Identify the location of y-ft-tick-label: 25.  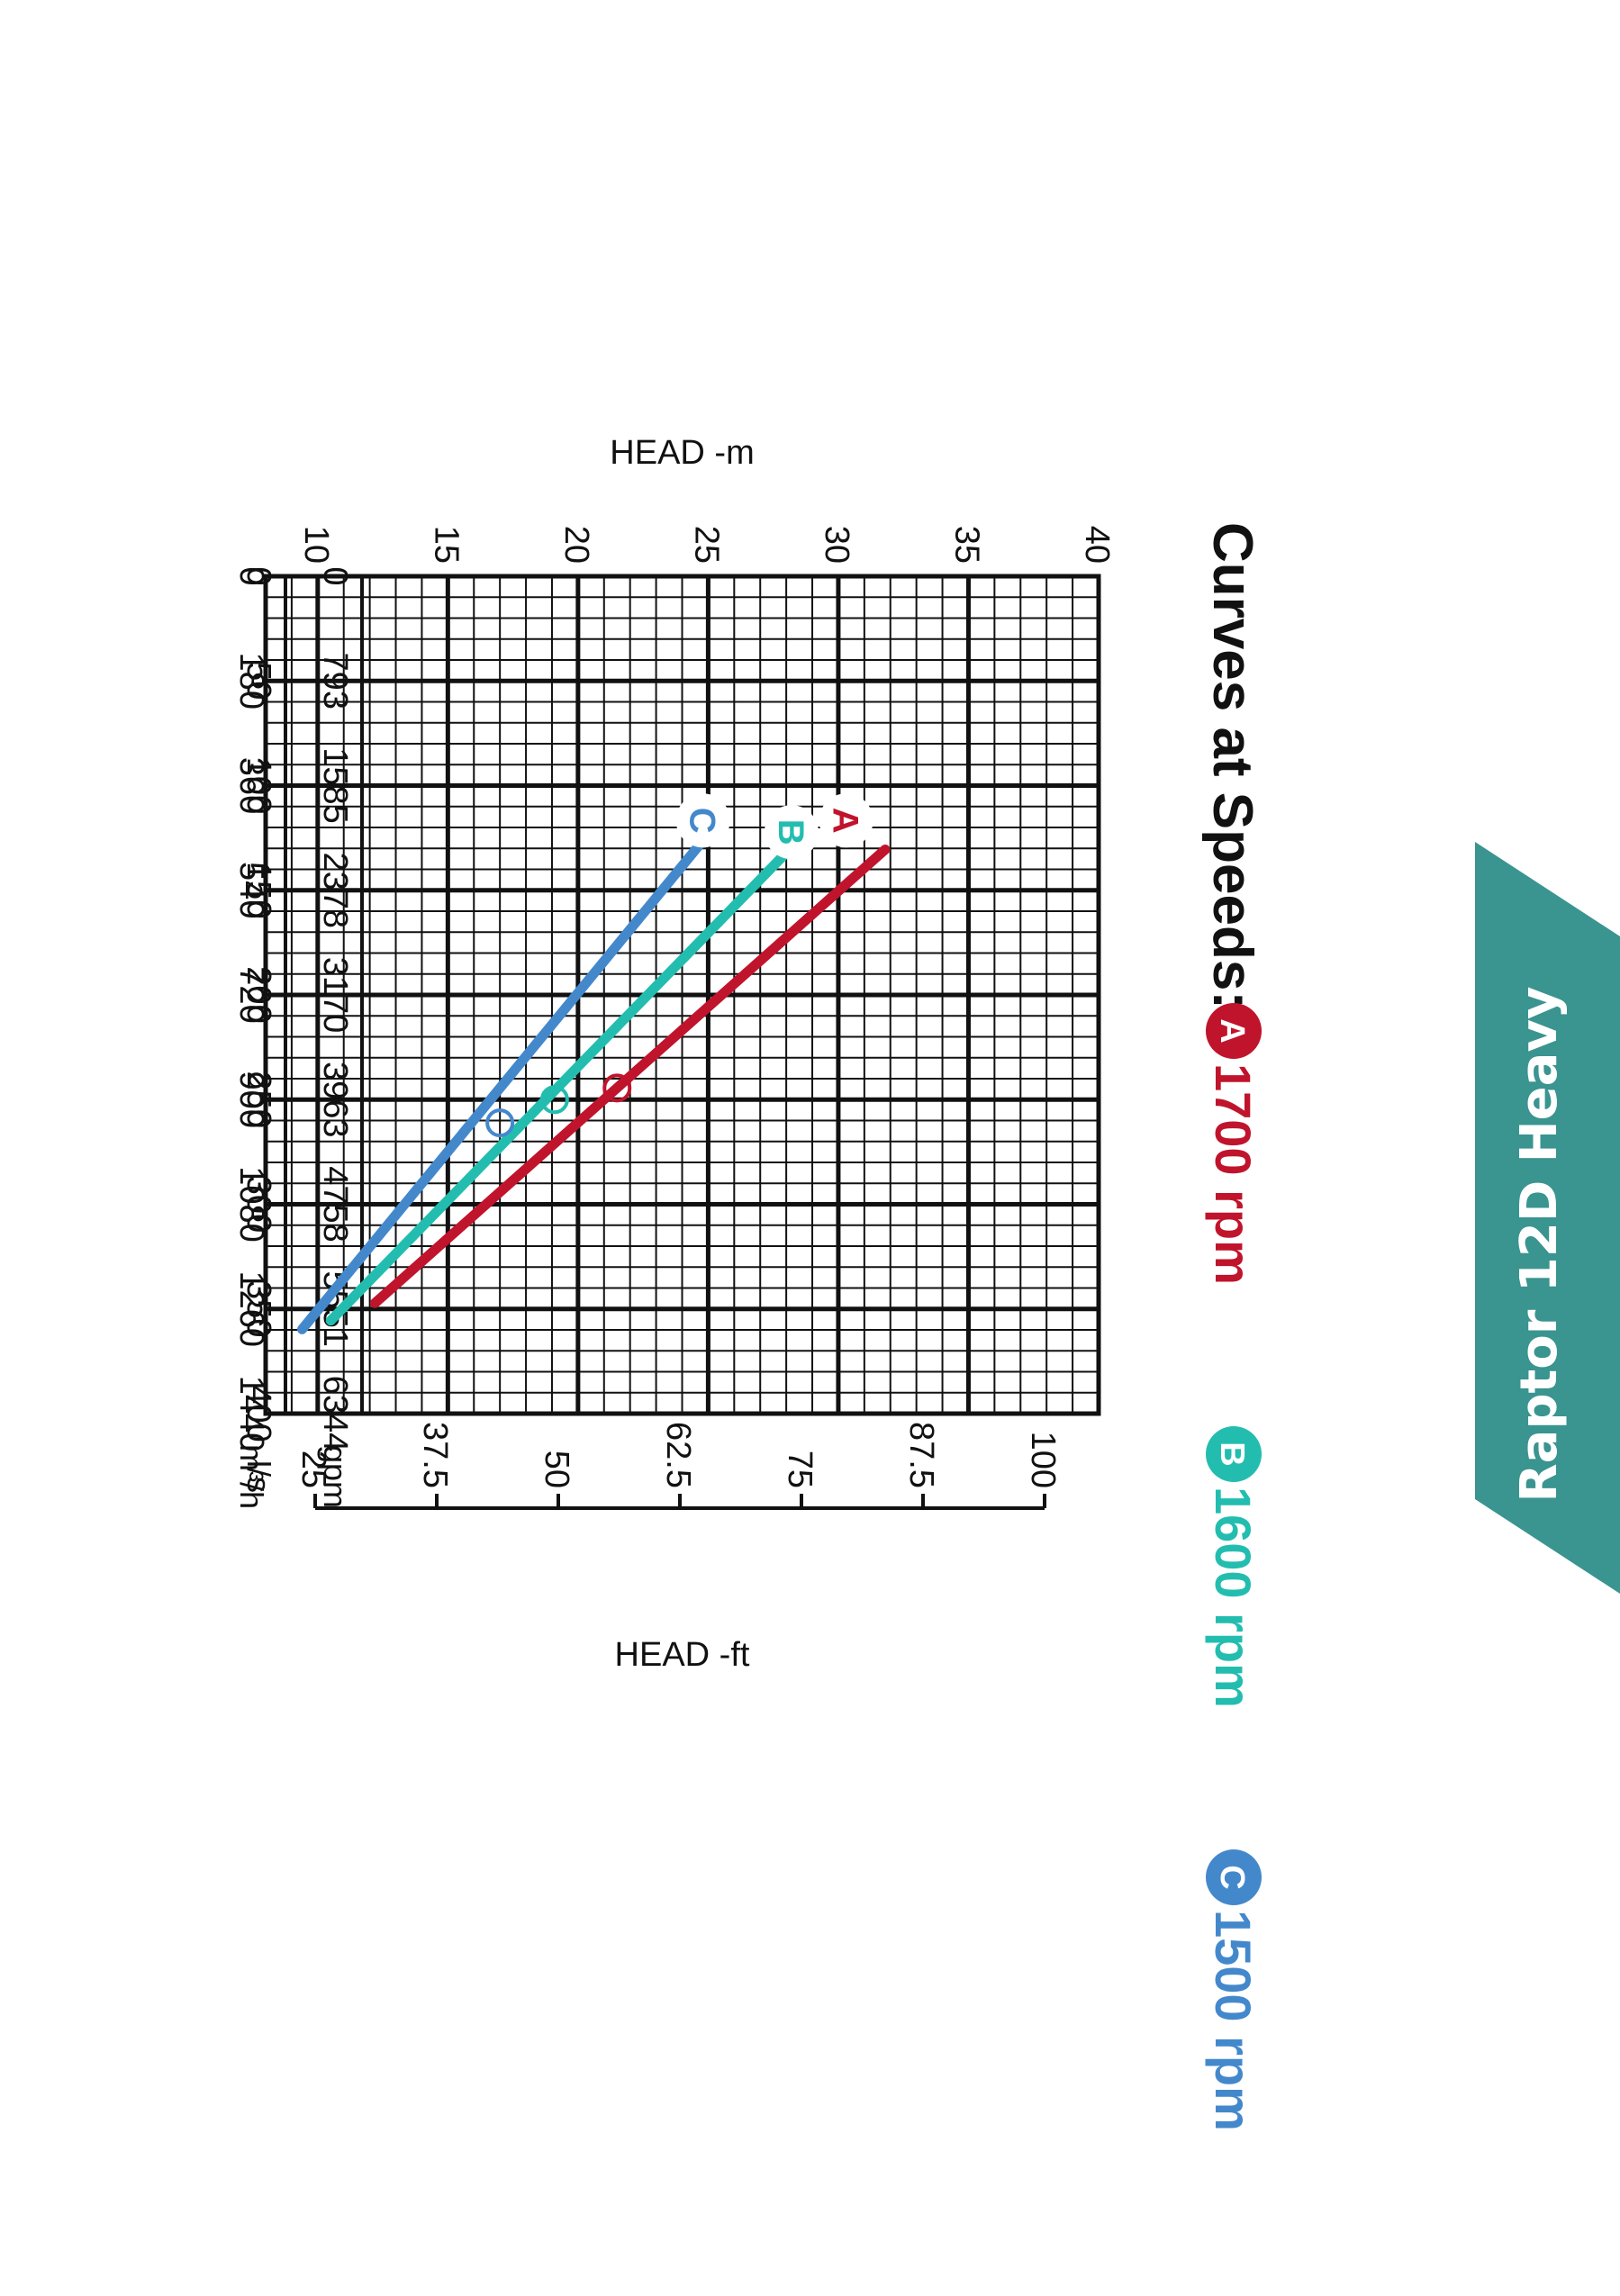
(313, 1470).